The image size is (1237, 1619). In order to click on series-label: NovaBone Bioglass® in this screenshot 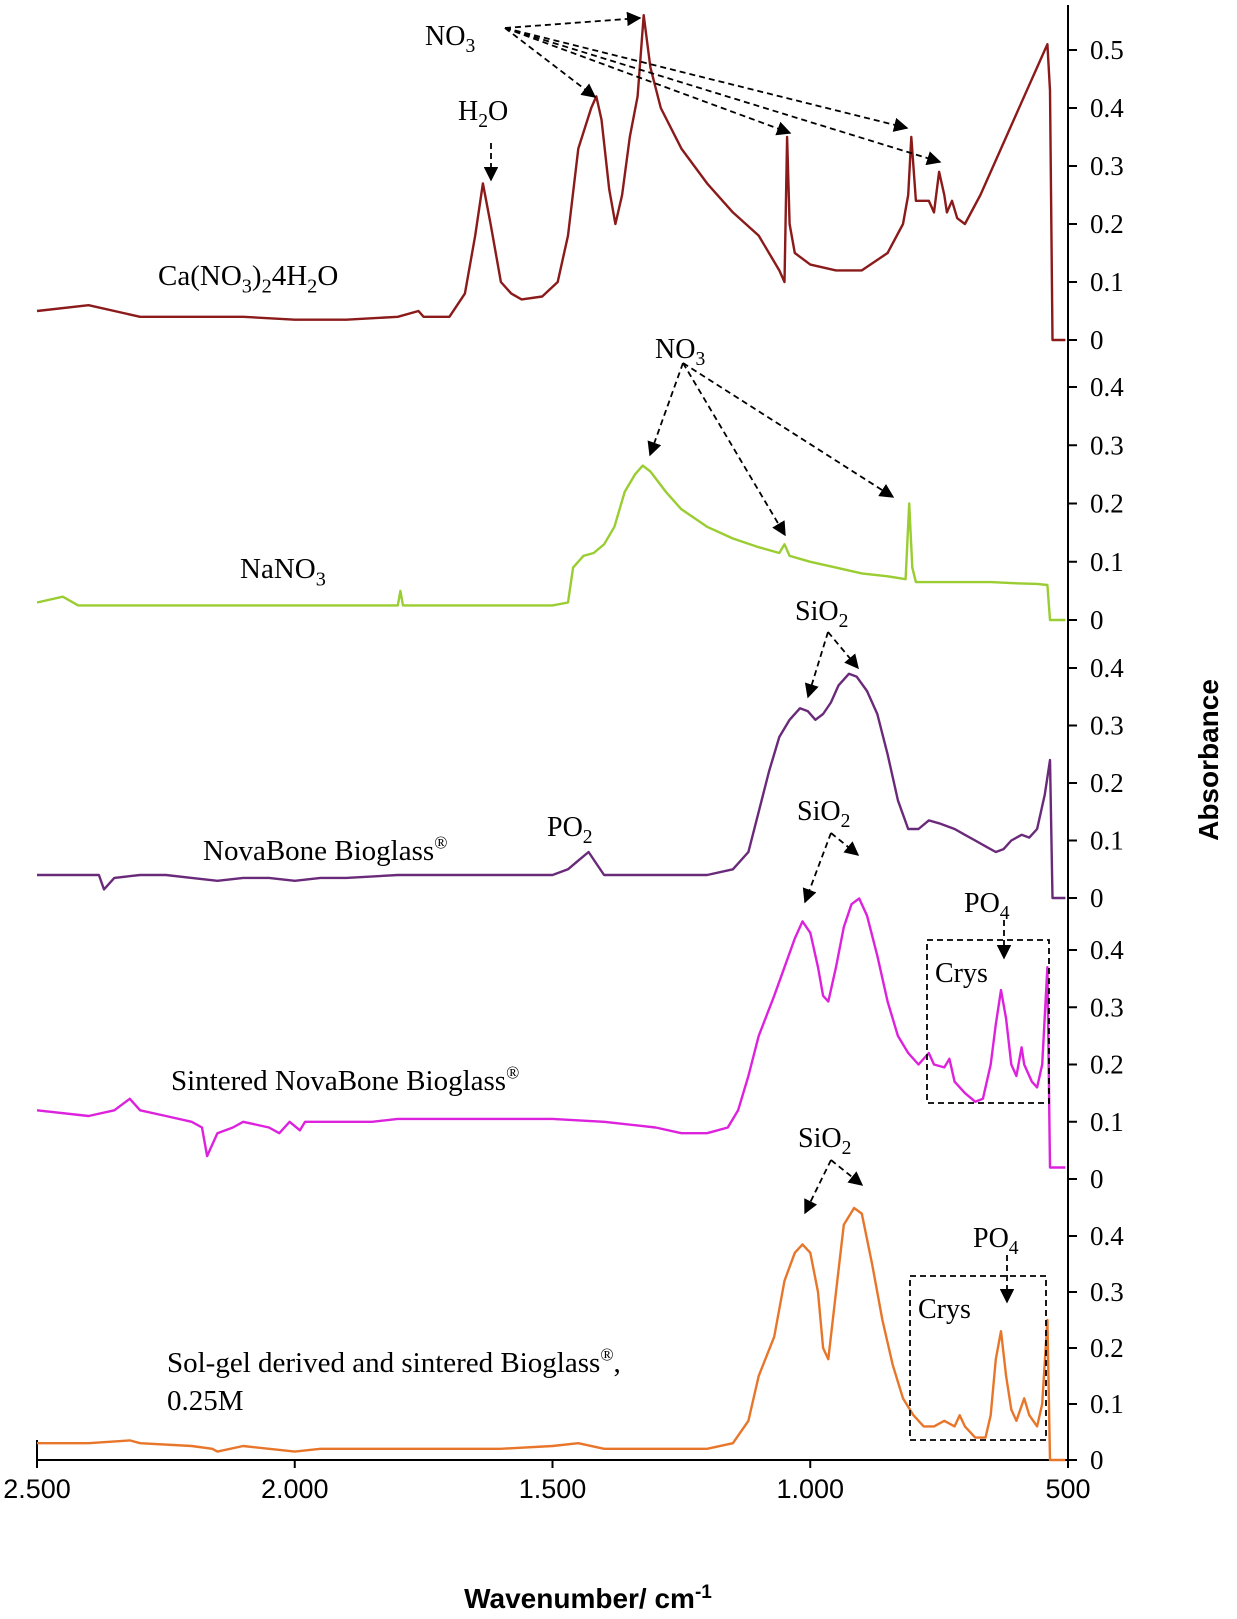, I will do `click(325, 849)`.